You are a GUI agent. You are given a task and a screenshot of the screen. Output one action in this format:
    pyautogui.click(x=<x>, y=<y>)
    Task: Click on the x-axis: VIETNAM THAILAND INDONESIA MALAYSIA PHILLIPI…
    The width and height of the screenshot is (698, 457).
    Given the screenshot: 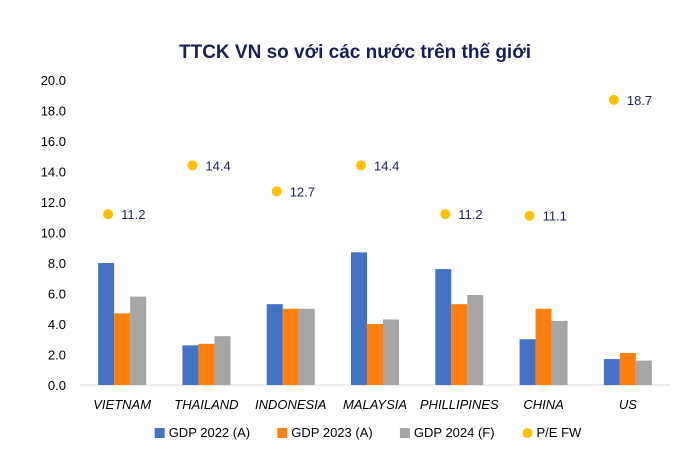 What is the action you would take?
    pyautogui.click(x=365, y=404)
    